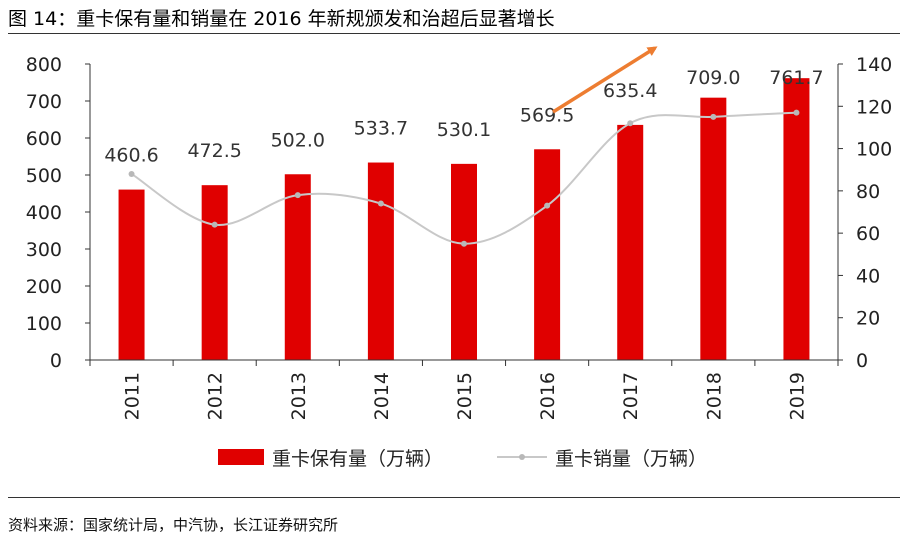 The image size is (909, 542). What do you see at coordinates (173, 525) in the screenshot?
I see `source-note: 资料来源：国家统计局，中汽协，长江证券研究所` at bounding box center [173, 525].